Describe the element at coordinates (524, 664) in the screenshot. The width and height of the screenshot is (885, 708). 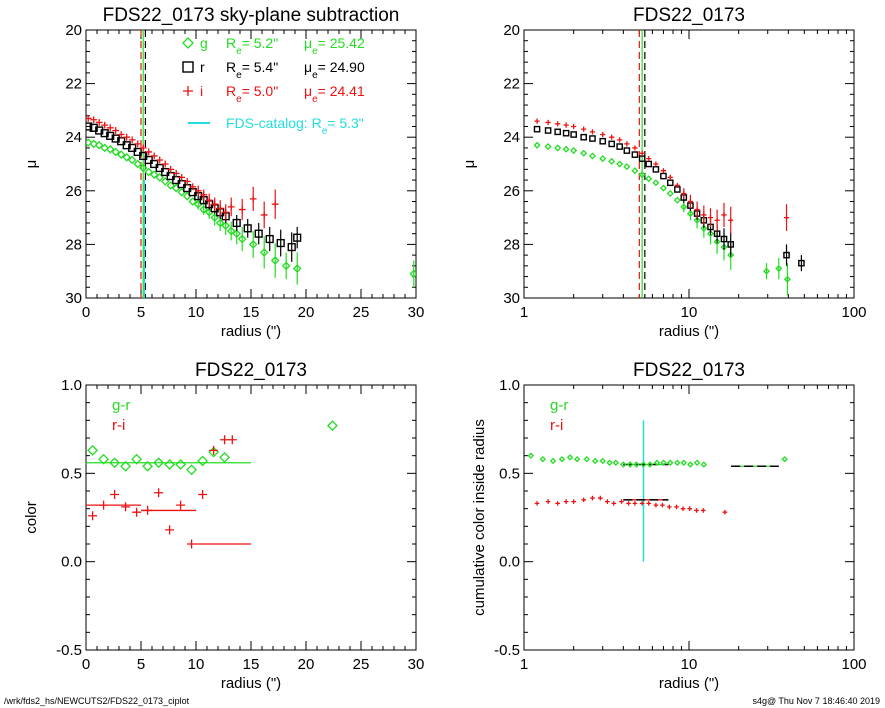
I see `x-tick-label: 1` at that location.